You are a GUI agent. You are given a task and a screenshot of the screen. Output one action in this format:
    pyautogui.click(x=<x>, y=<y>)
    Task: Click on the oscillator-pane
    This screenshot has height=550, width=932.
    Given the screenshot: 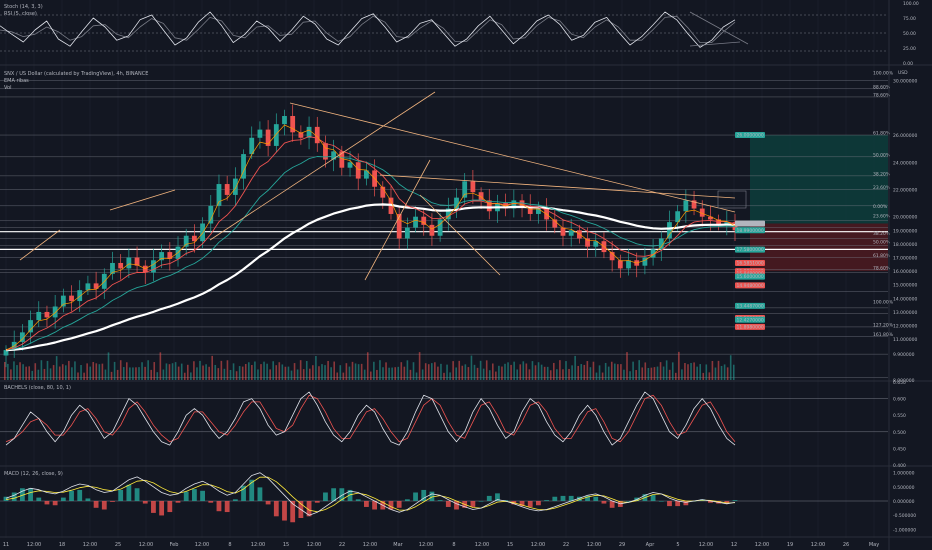 What is the action you would take?
    pyautogui.click(x=444, y=418)
    